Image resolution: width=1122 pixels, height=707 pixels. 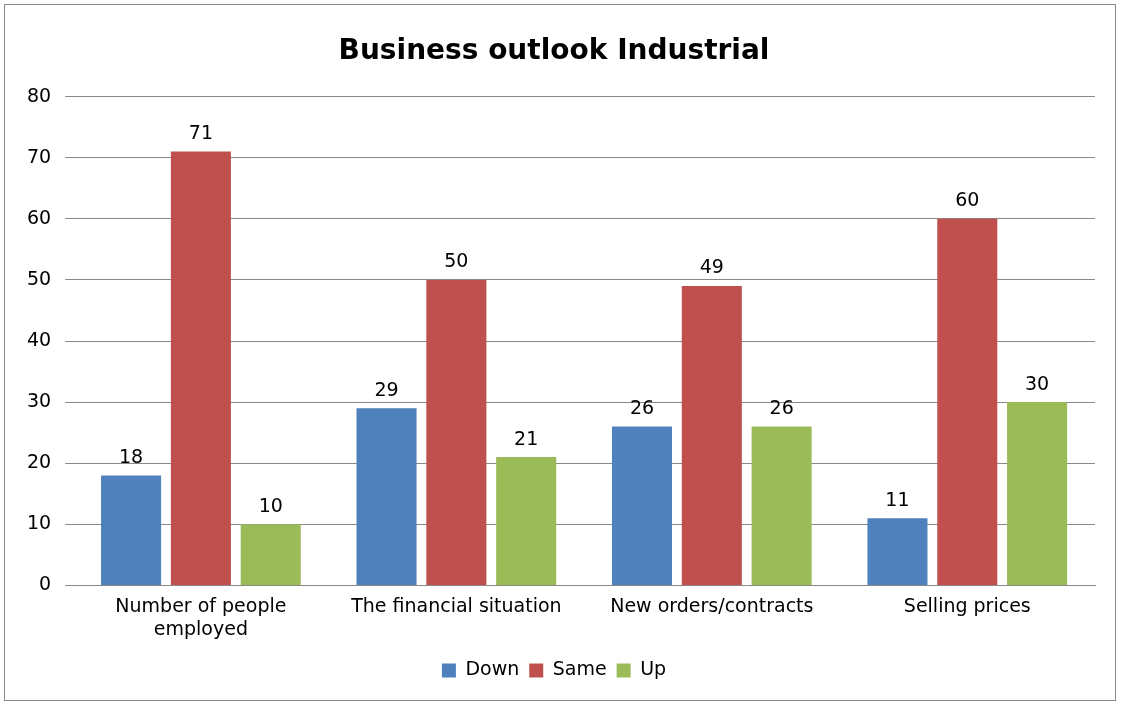 I want to click on x-tick-label: Selling prices, so click(x=967, y=604).